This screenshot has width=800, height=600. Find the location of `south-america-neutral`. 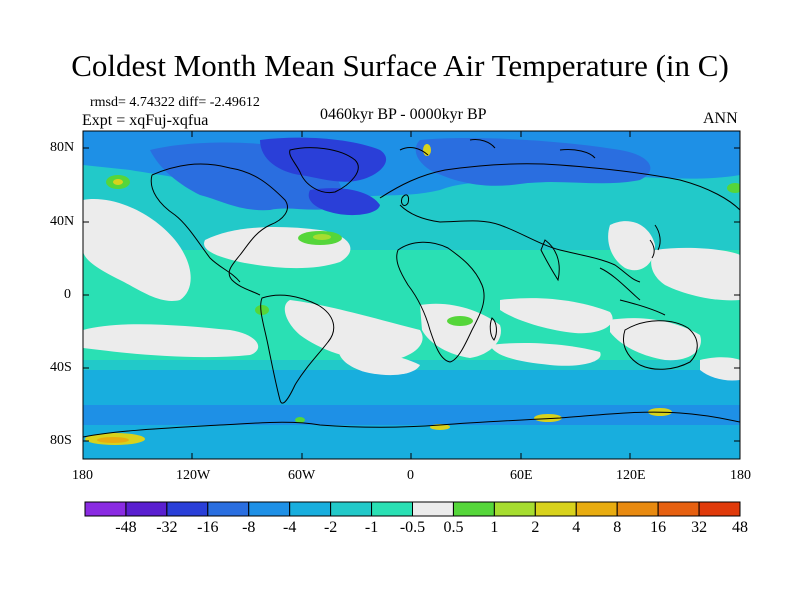

south-america-neutral is located at coordinates (353, 331).